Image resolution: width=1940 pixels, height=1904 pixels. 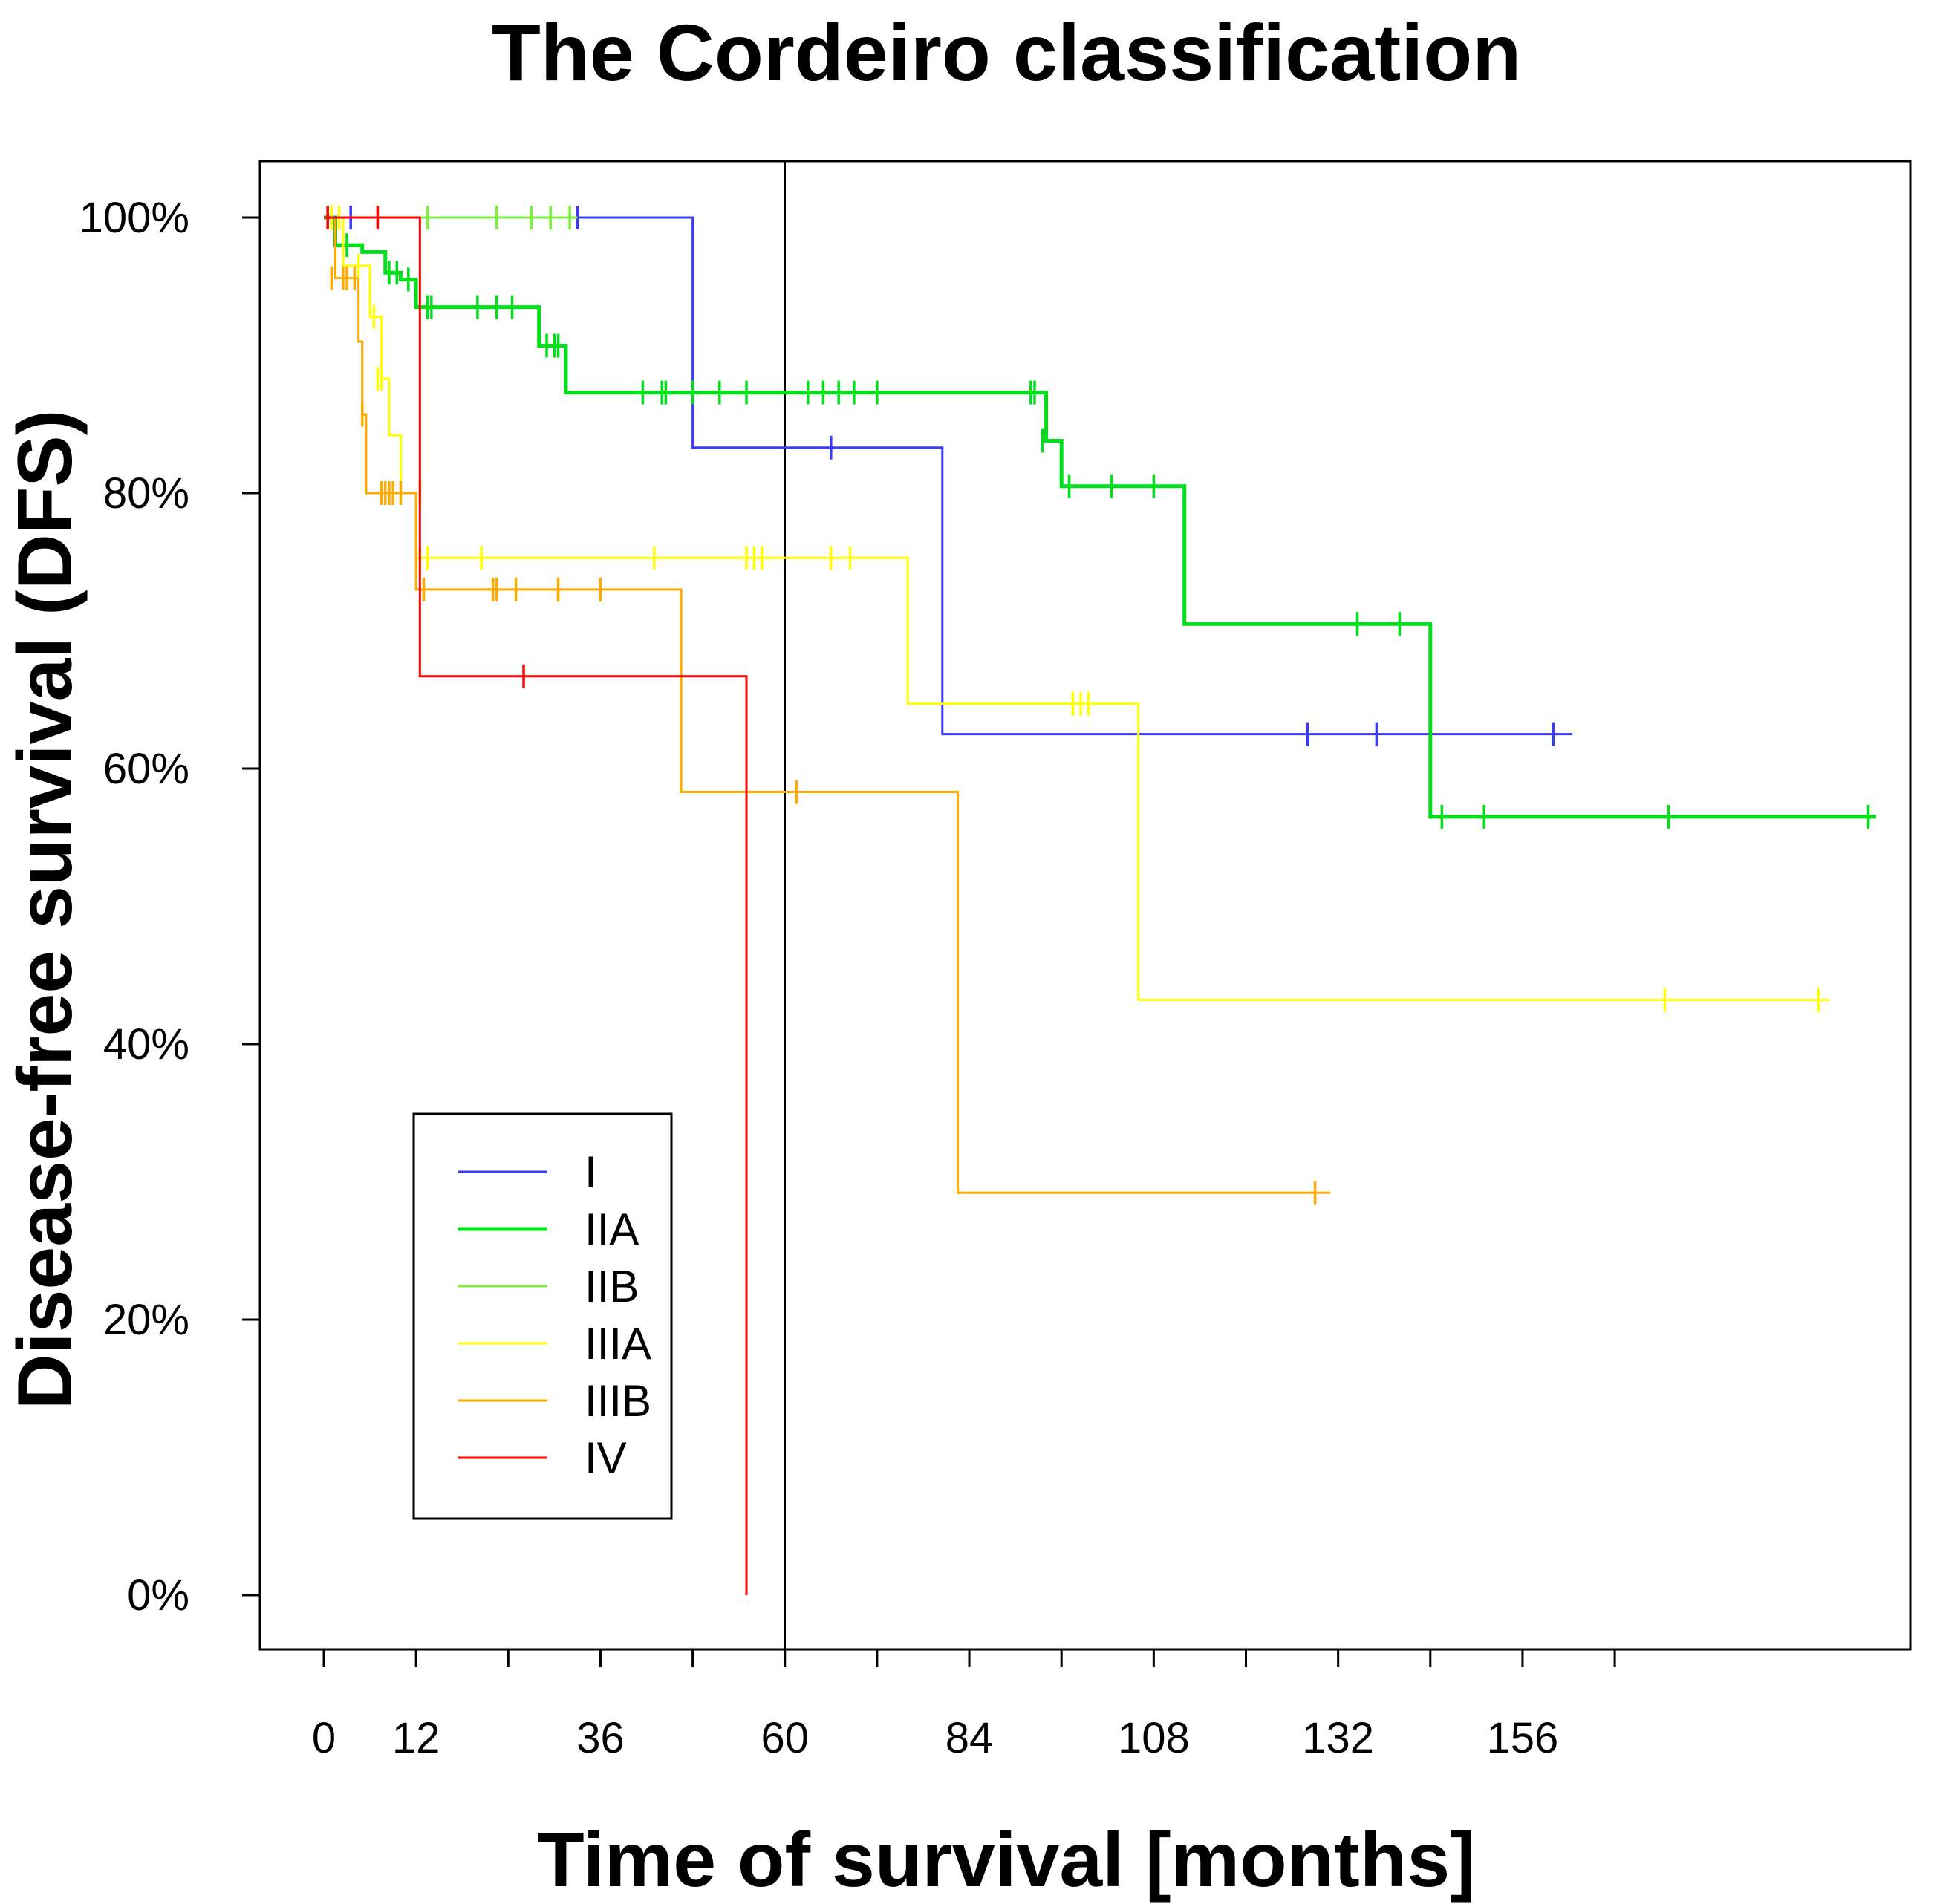 What do you see at coordinates (543, 1316) in the screenshot?
I see `legend-box` at bounding box center [543, 1316].